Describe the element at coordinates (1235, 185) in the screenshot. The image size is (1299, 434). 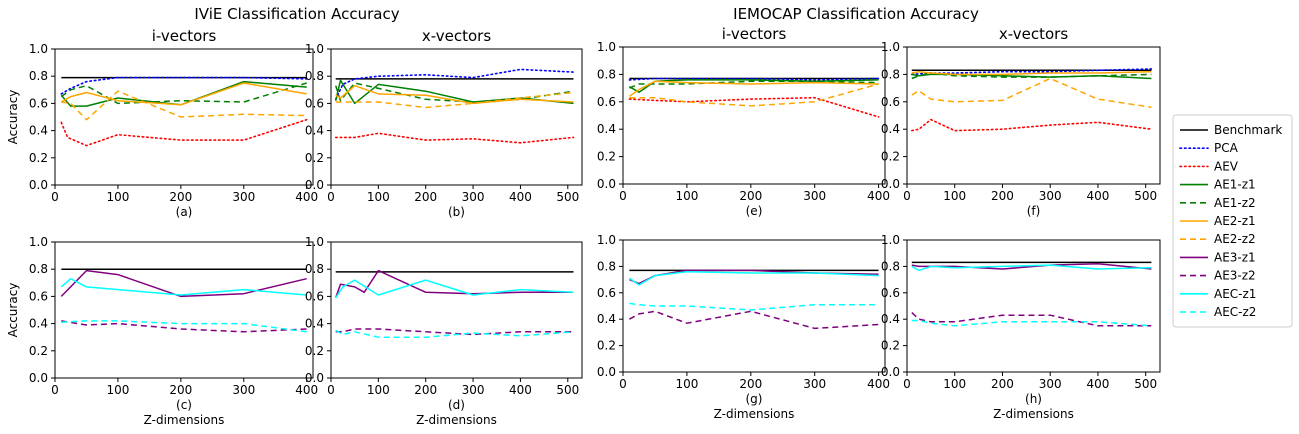
I see `legend-label: AE1-z1` at that location.